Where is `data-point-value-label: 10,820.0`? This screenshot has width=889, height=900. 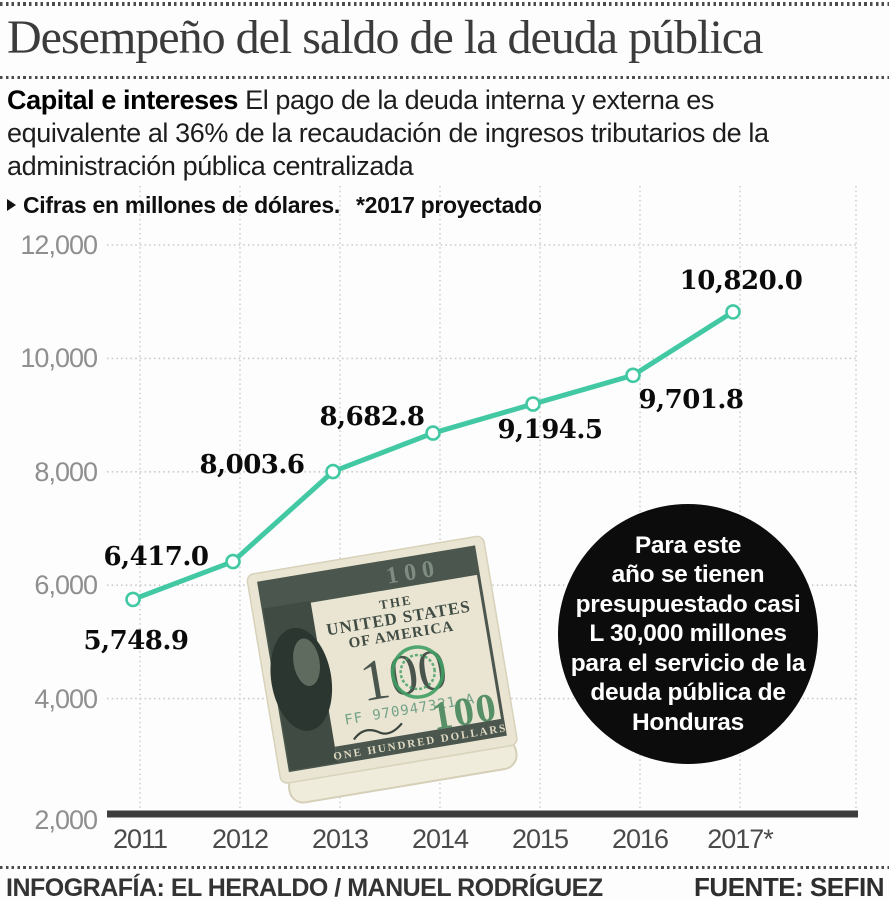 data-point-value-label: 10,820.0 is located at coordinates (741, 280).